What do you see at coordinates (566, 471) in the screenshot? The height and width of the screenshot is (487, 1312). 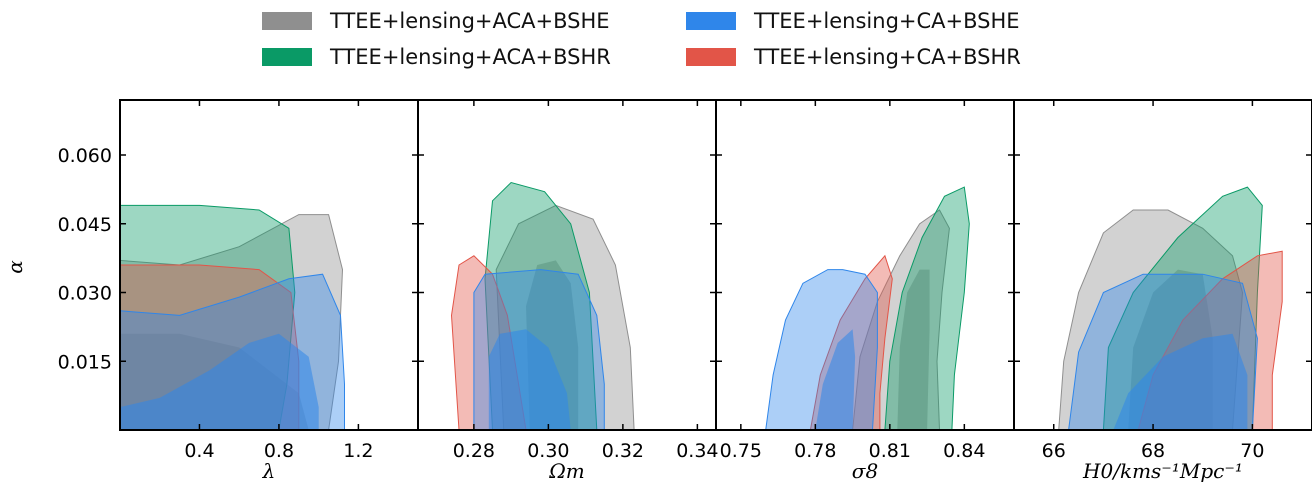 I see `x-axis-label: Ωm` at bounding box center [566, 471].